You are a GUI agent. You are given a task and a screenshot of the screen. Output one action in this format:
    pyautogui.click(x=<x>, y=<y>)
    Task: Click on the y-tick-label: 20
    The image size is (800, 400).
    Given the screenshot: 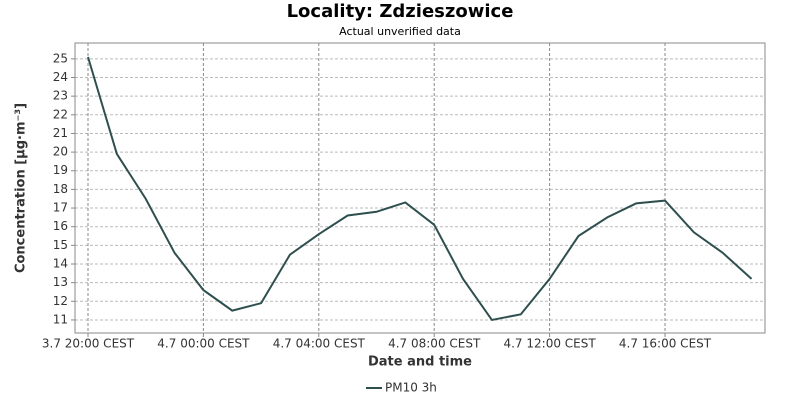 What is the action you would take?
    pyautogui.click(x=60, y=152)
    